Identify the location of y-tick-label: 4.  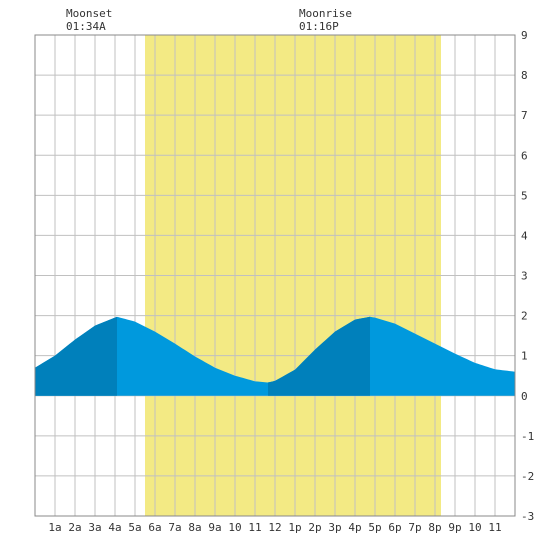
(524, 235).